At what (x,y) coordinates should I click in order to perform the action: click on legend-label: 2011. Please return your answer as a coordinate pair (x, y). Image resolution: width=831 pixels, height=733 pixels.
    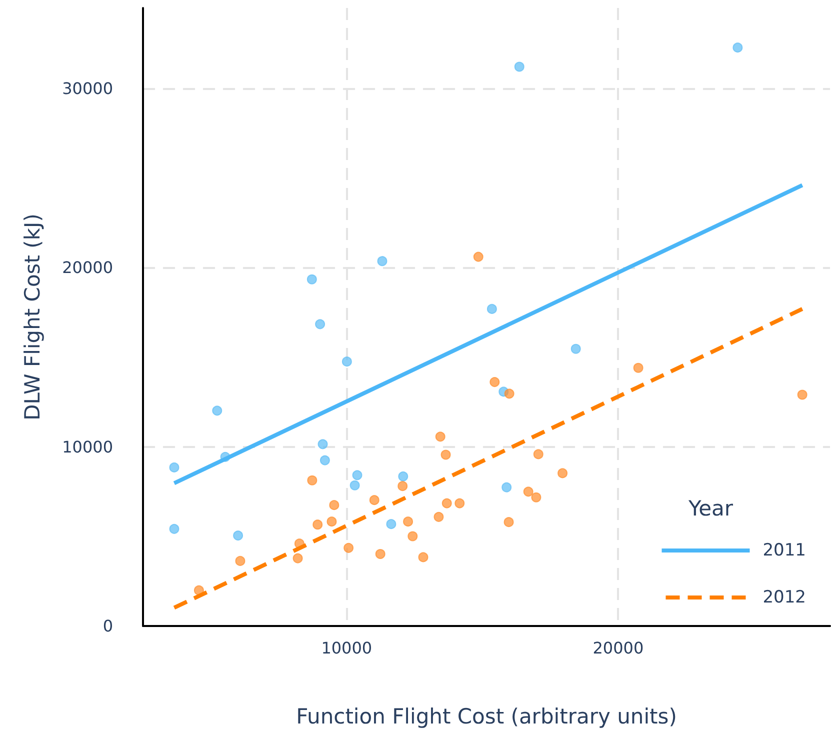
    Looking at the image, I should click on (784, 550).